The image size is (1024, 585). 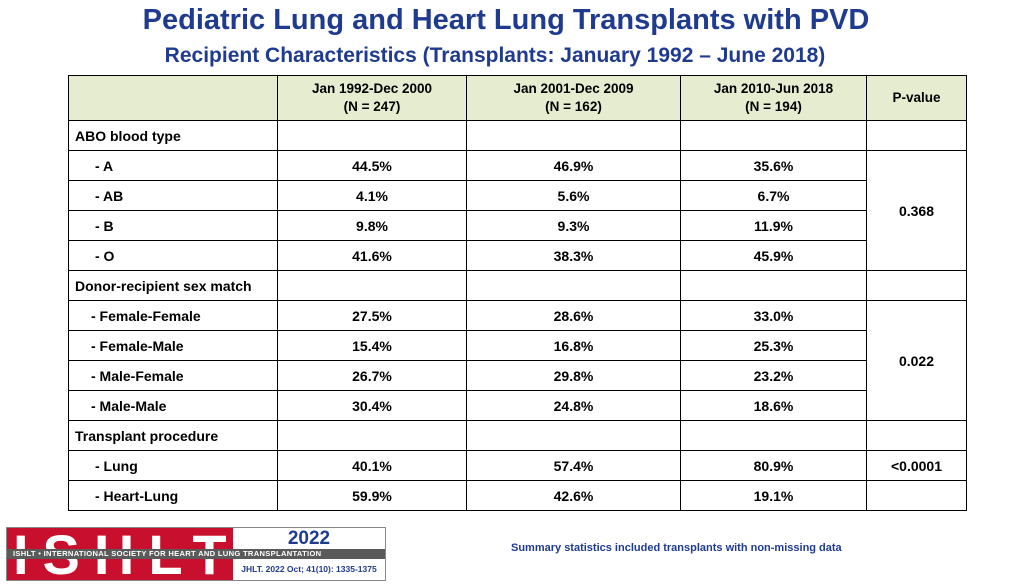 What do you see at coordinates (372, 98) in the screenshot?
I see `header-era-1: Jan 1992-Dec 2000 (N = 247)` at bounding box center [372, 98].